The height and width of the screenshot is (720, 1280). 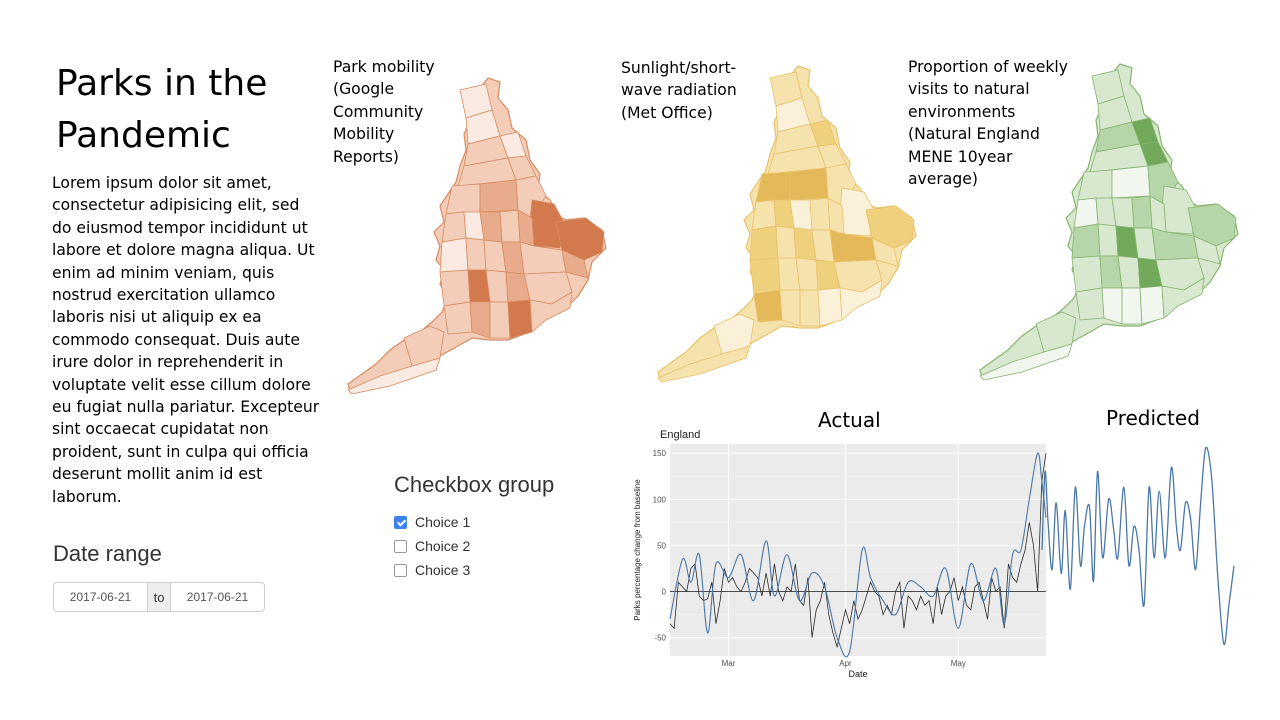 I want to click on x-axis-label: Date, so click(x=857, y=674).